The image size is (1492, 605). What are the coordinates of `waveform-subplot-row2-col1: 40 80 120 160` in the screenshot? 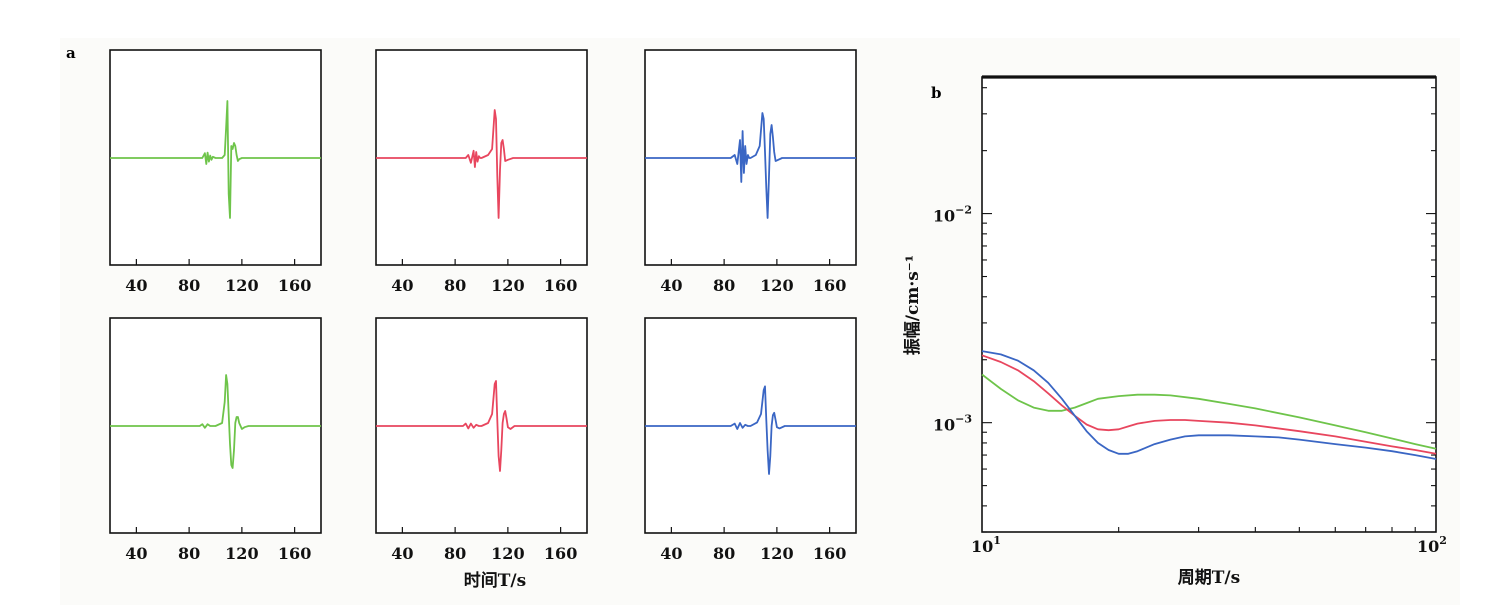 It's located at (215, 440).